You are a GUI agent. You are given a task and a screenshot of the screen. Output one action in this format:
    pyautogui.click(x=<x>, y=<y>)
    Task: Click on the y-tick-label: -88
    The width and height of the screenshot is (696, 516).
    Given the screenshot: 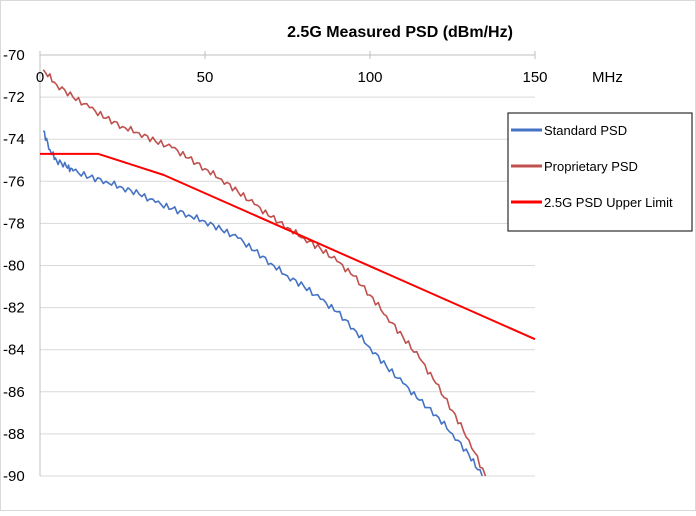 What is the action you would take?
    pyautogui.click(x=14, y=434)
    